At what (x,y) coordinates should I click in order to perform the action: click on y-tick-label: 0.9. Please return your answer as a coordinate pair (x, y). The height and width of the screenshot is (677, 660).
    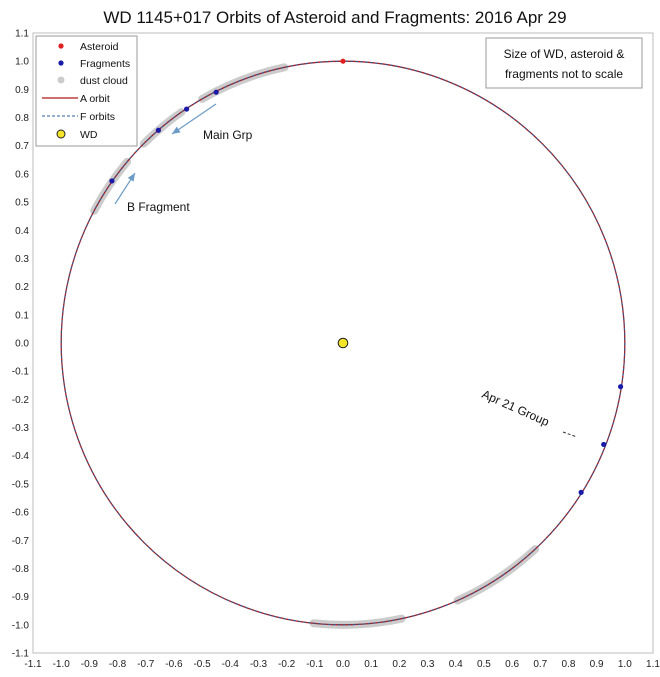
    Looking at the image, I should click on (22, 90).